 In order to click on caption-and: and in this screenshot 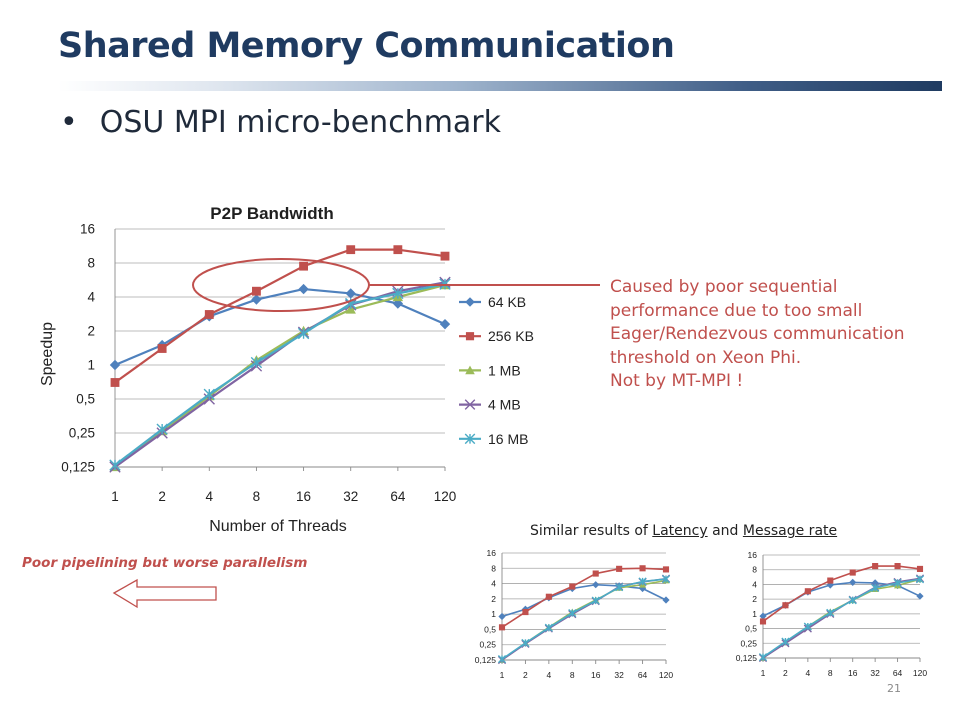, I will do `click(725, 531)`.